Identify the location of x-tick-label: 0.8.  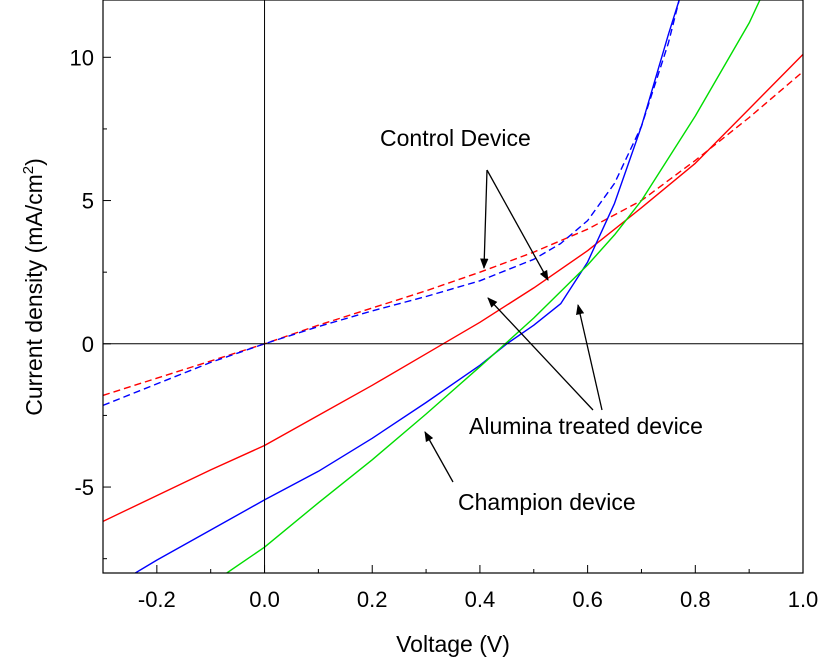
(695, 599).